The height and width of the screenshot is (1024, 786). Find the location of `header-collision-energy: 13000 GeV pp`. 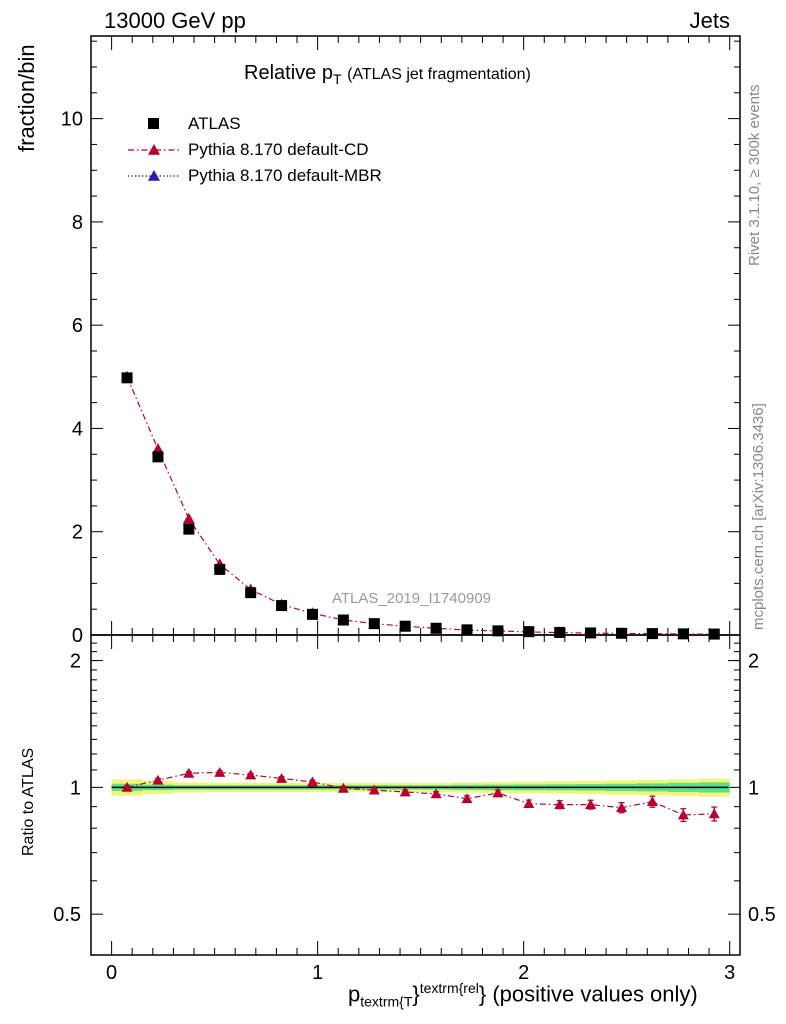

header-collision-energy: 13000 GeV pp is located at coordinates (175, 20).